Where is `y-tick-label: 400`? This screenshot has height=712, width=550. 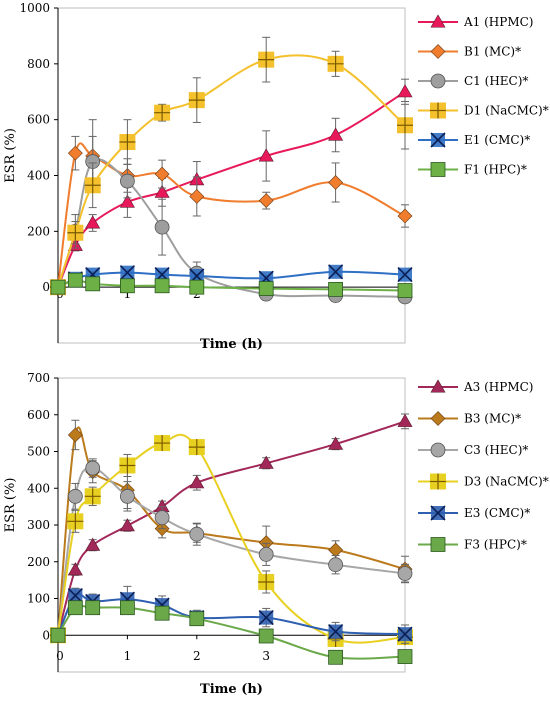
y-tick-label: 400 is located at coordinates (38, 176).